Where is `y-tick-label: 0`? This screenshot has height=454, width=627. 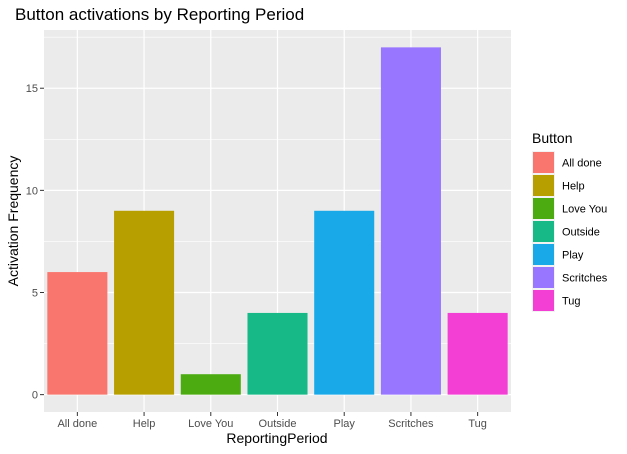 y-tick-label: 0 is located at coordinates (35, 396).